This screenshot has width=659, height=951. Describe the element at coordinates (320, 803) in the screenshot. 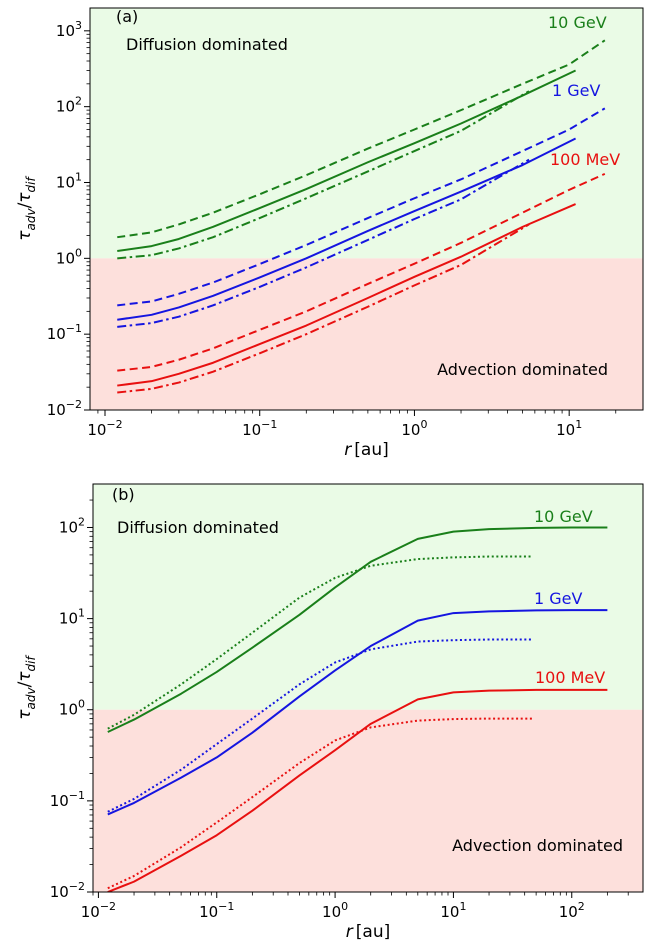

I see `series-line-100mev-dotted` at that location.